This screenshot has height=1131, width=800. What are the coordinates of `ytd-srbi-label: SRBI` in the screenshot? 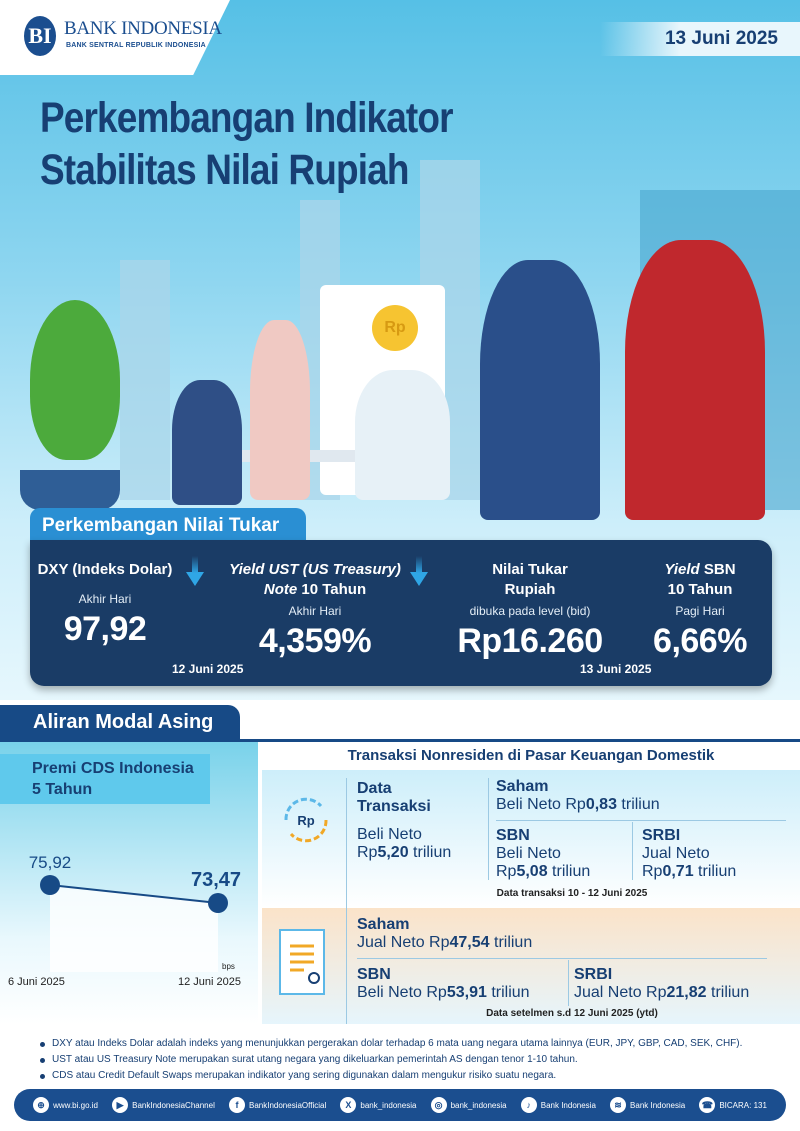 It's located at (593, 974).